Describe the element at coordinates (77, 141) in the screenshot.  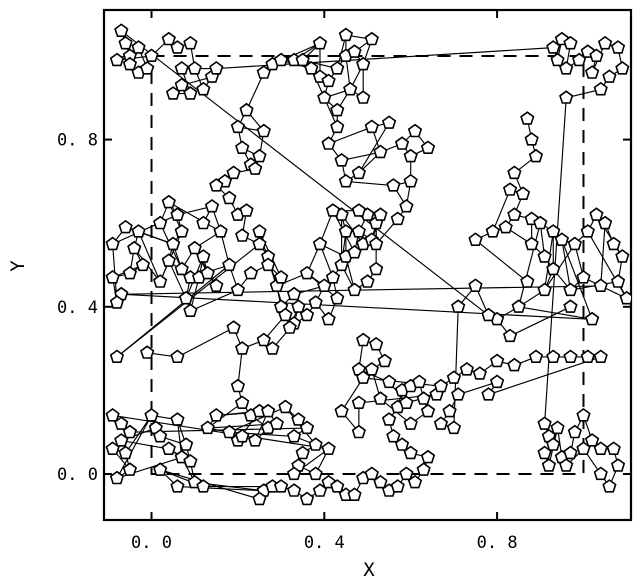
I see `y-tick-label: 0. 8` at that location.